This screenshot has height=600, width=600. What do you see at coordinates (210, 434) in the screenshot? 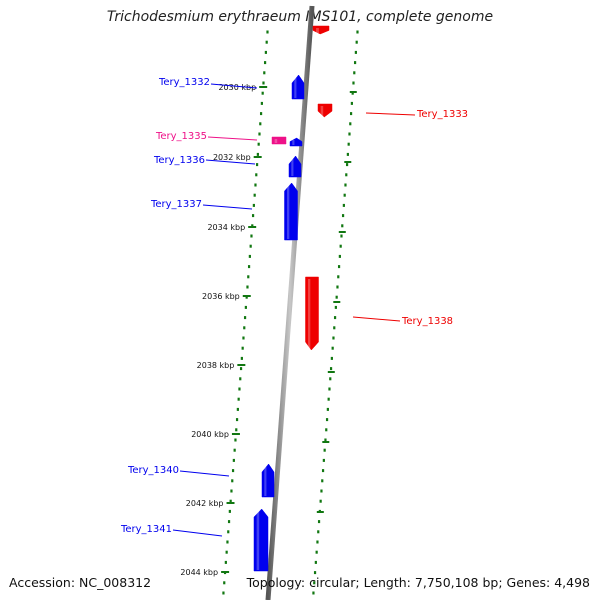
I see `tick-label: 2040 kbp` at bounding box center [210, 434].